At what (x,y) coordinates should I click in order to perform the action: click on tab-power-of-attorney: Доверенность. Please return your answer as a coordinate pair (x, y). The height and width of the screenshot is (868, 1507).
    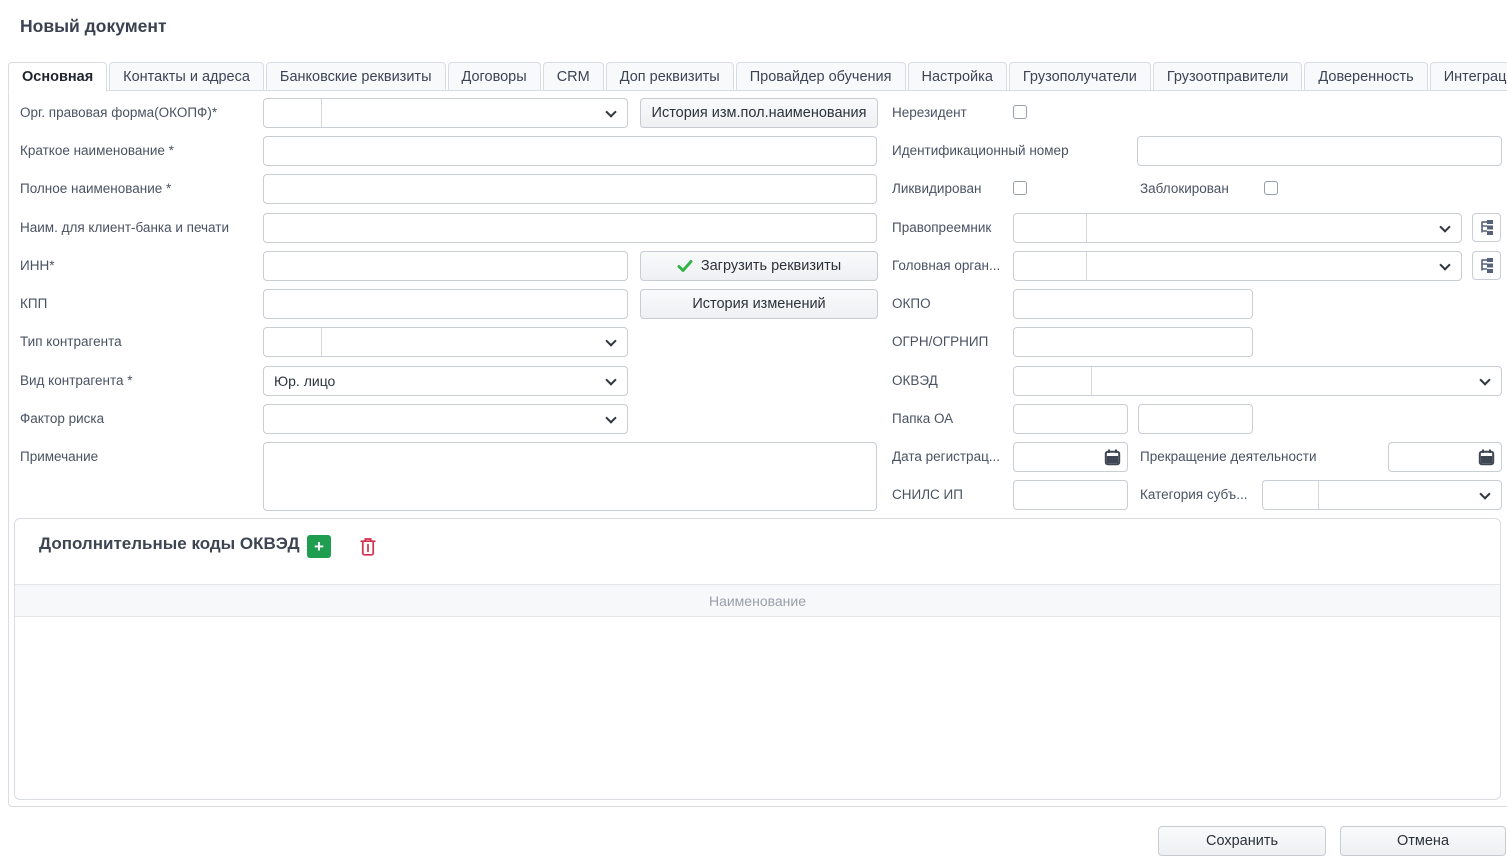
    Looking at the image, I should click on (1366, 76).